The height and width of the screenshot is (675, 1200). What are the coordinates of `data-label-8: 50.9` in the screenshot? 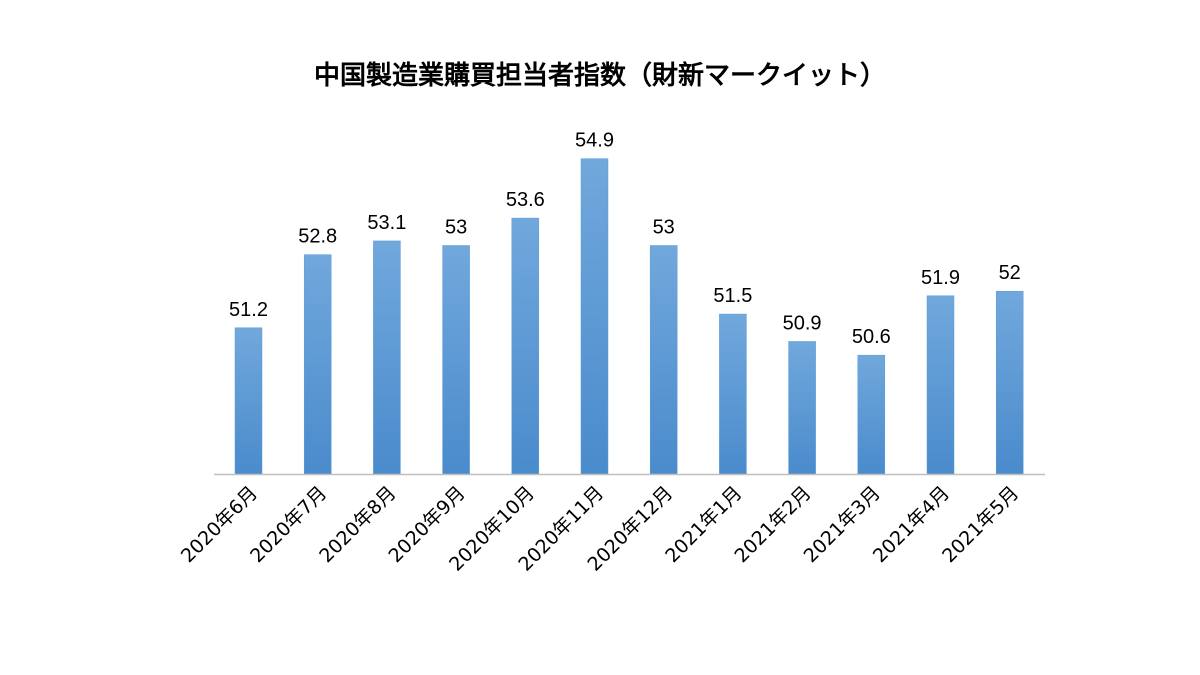 It's located at (802, 323).